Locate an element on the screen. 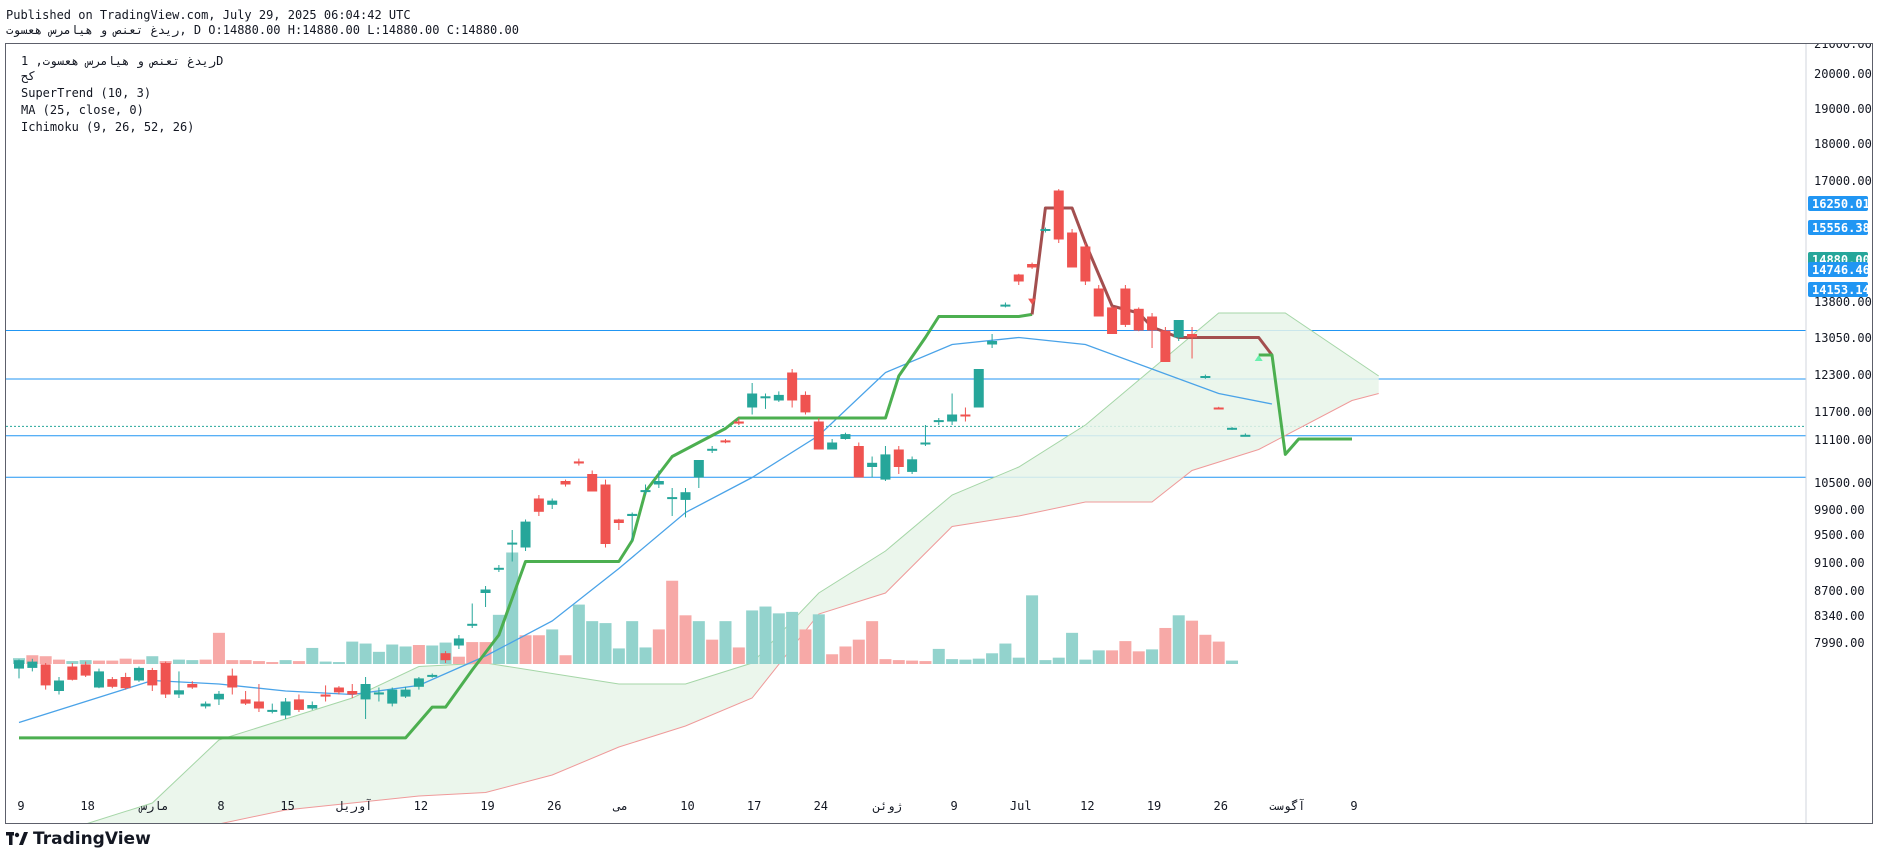 This screenshot has width=1878, height=858. legend-ma: MA (25, close, 0) is located at coordinates (82, 110).